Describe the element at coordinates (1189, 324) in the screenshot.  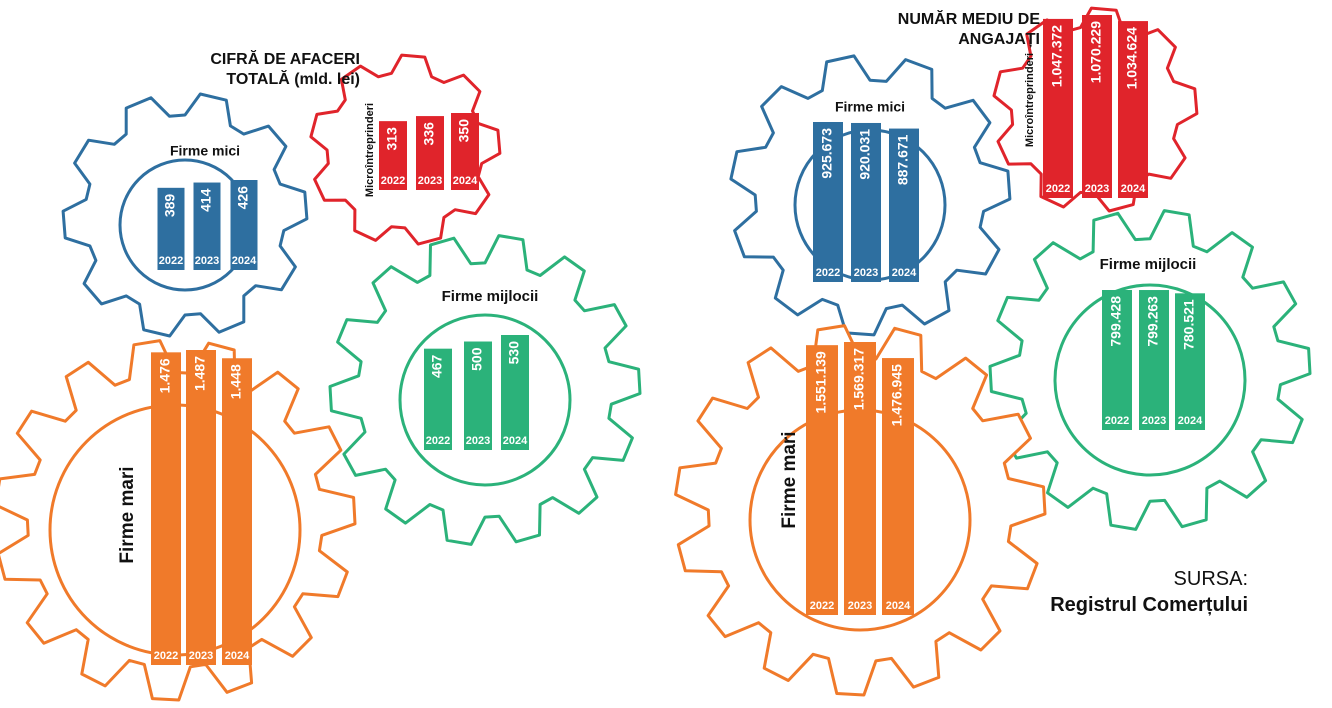
I see `value-label: 780.521` at that location.